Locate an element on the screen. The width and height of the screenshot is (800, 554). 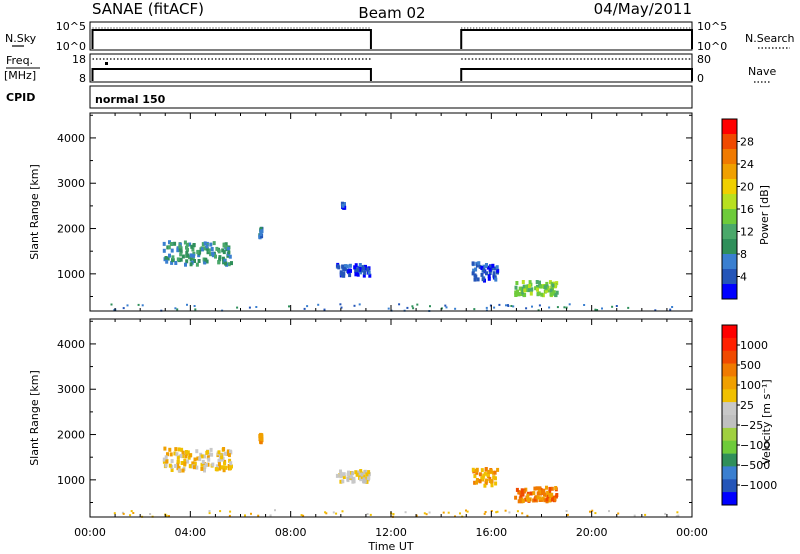
ytick-label: 1000 is located at coordinates (71, 274).